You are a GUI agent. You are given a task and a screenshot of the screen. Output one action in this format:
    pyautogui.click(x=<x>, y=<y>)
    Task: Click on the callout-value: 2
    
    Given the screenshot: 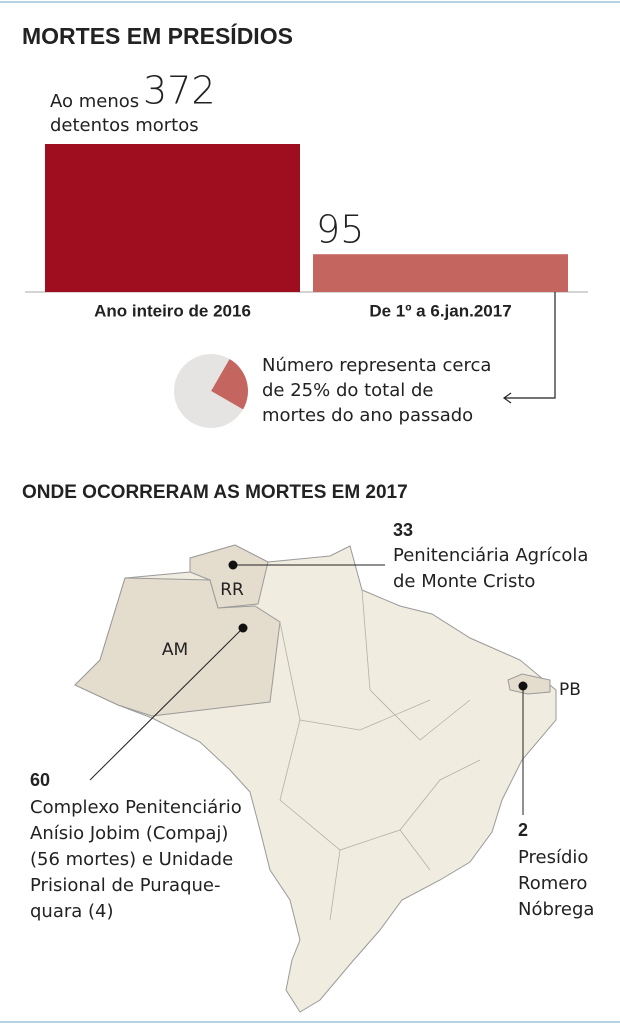 What is the action you would take?
    pyautogui.click(x=523, y=830)
    